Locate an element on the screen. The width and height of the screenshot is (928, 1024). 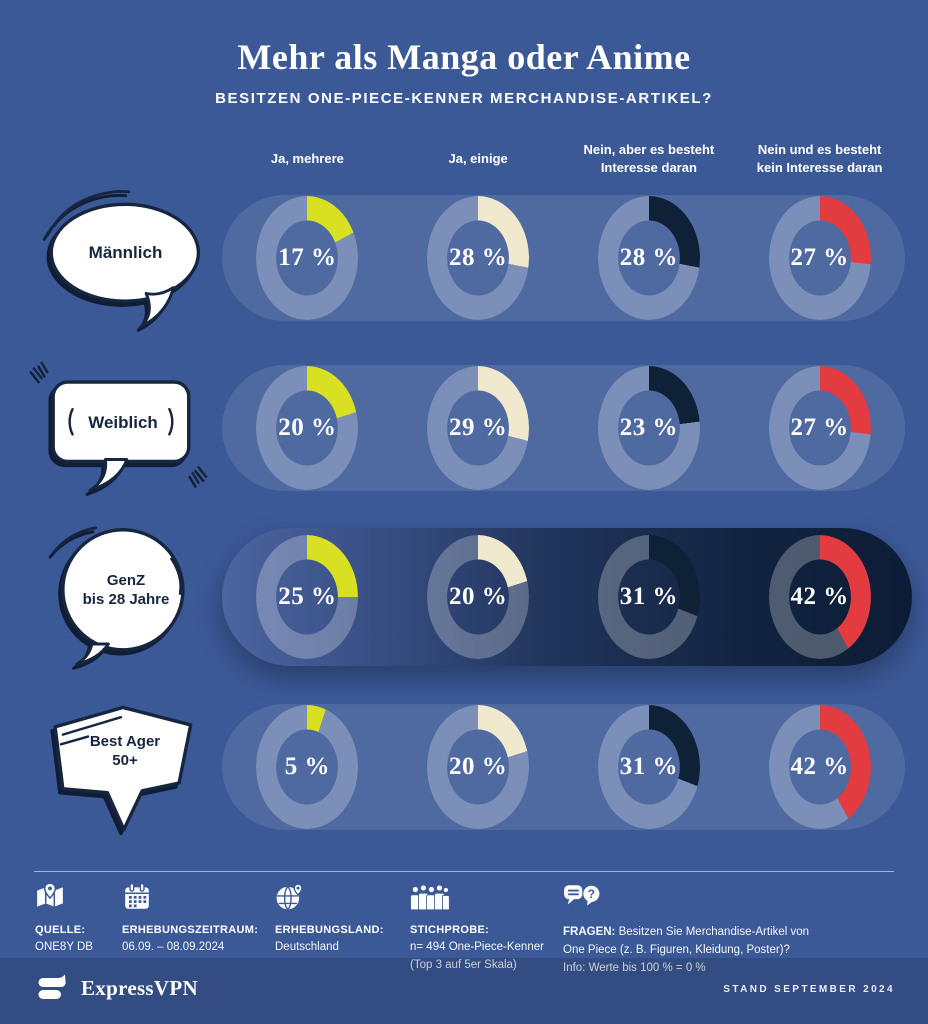
donut-genz-nein-interesse: 31 % is located at coordinates (648, 597).